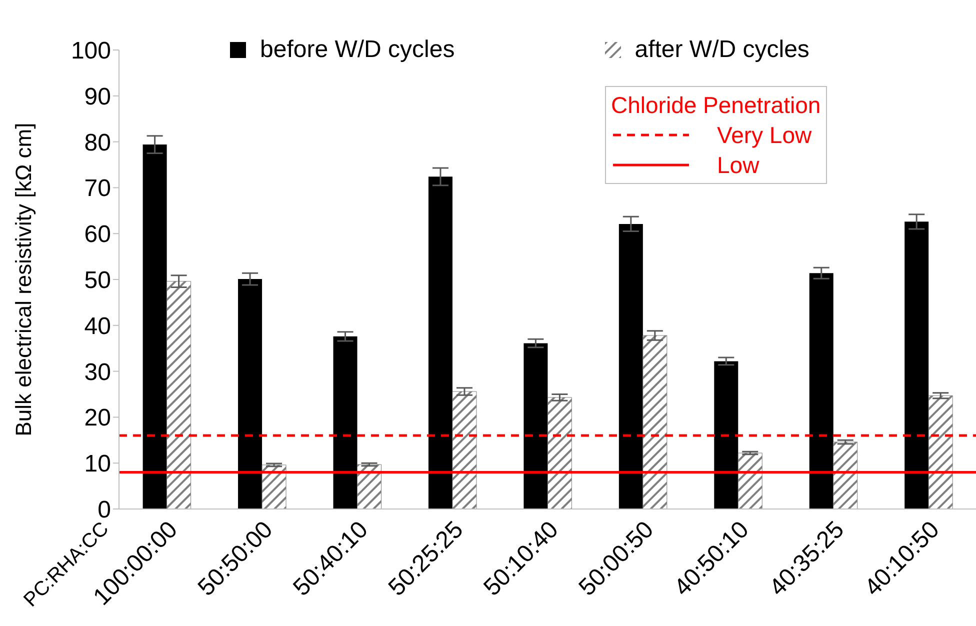  Describe the element at coordinates (97, 280) in the screenshot. I see `y-tick-label: 50` at that location.